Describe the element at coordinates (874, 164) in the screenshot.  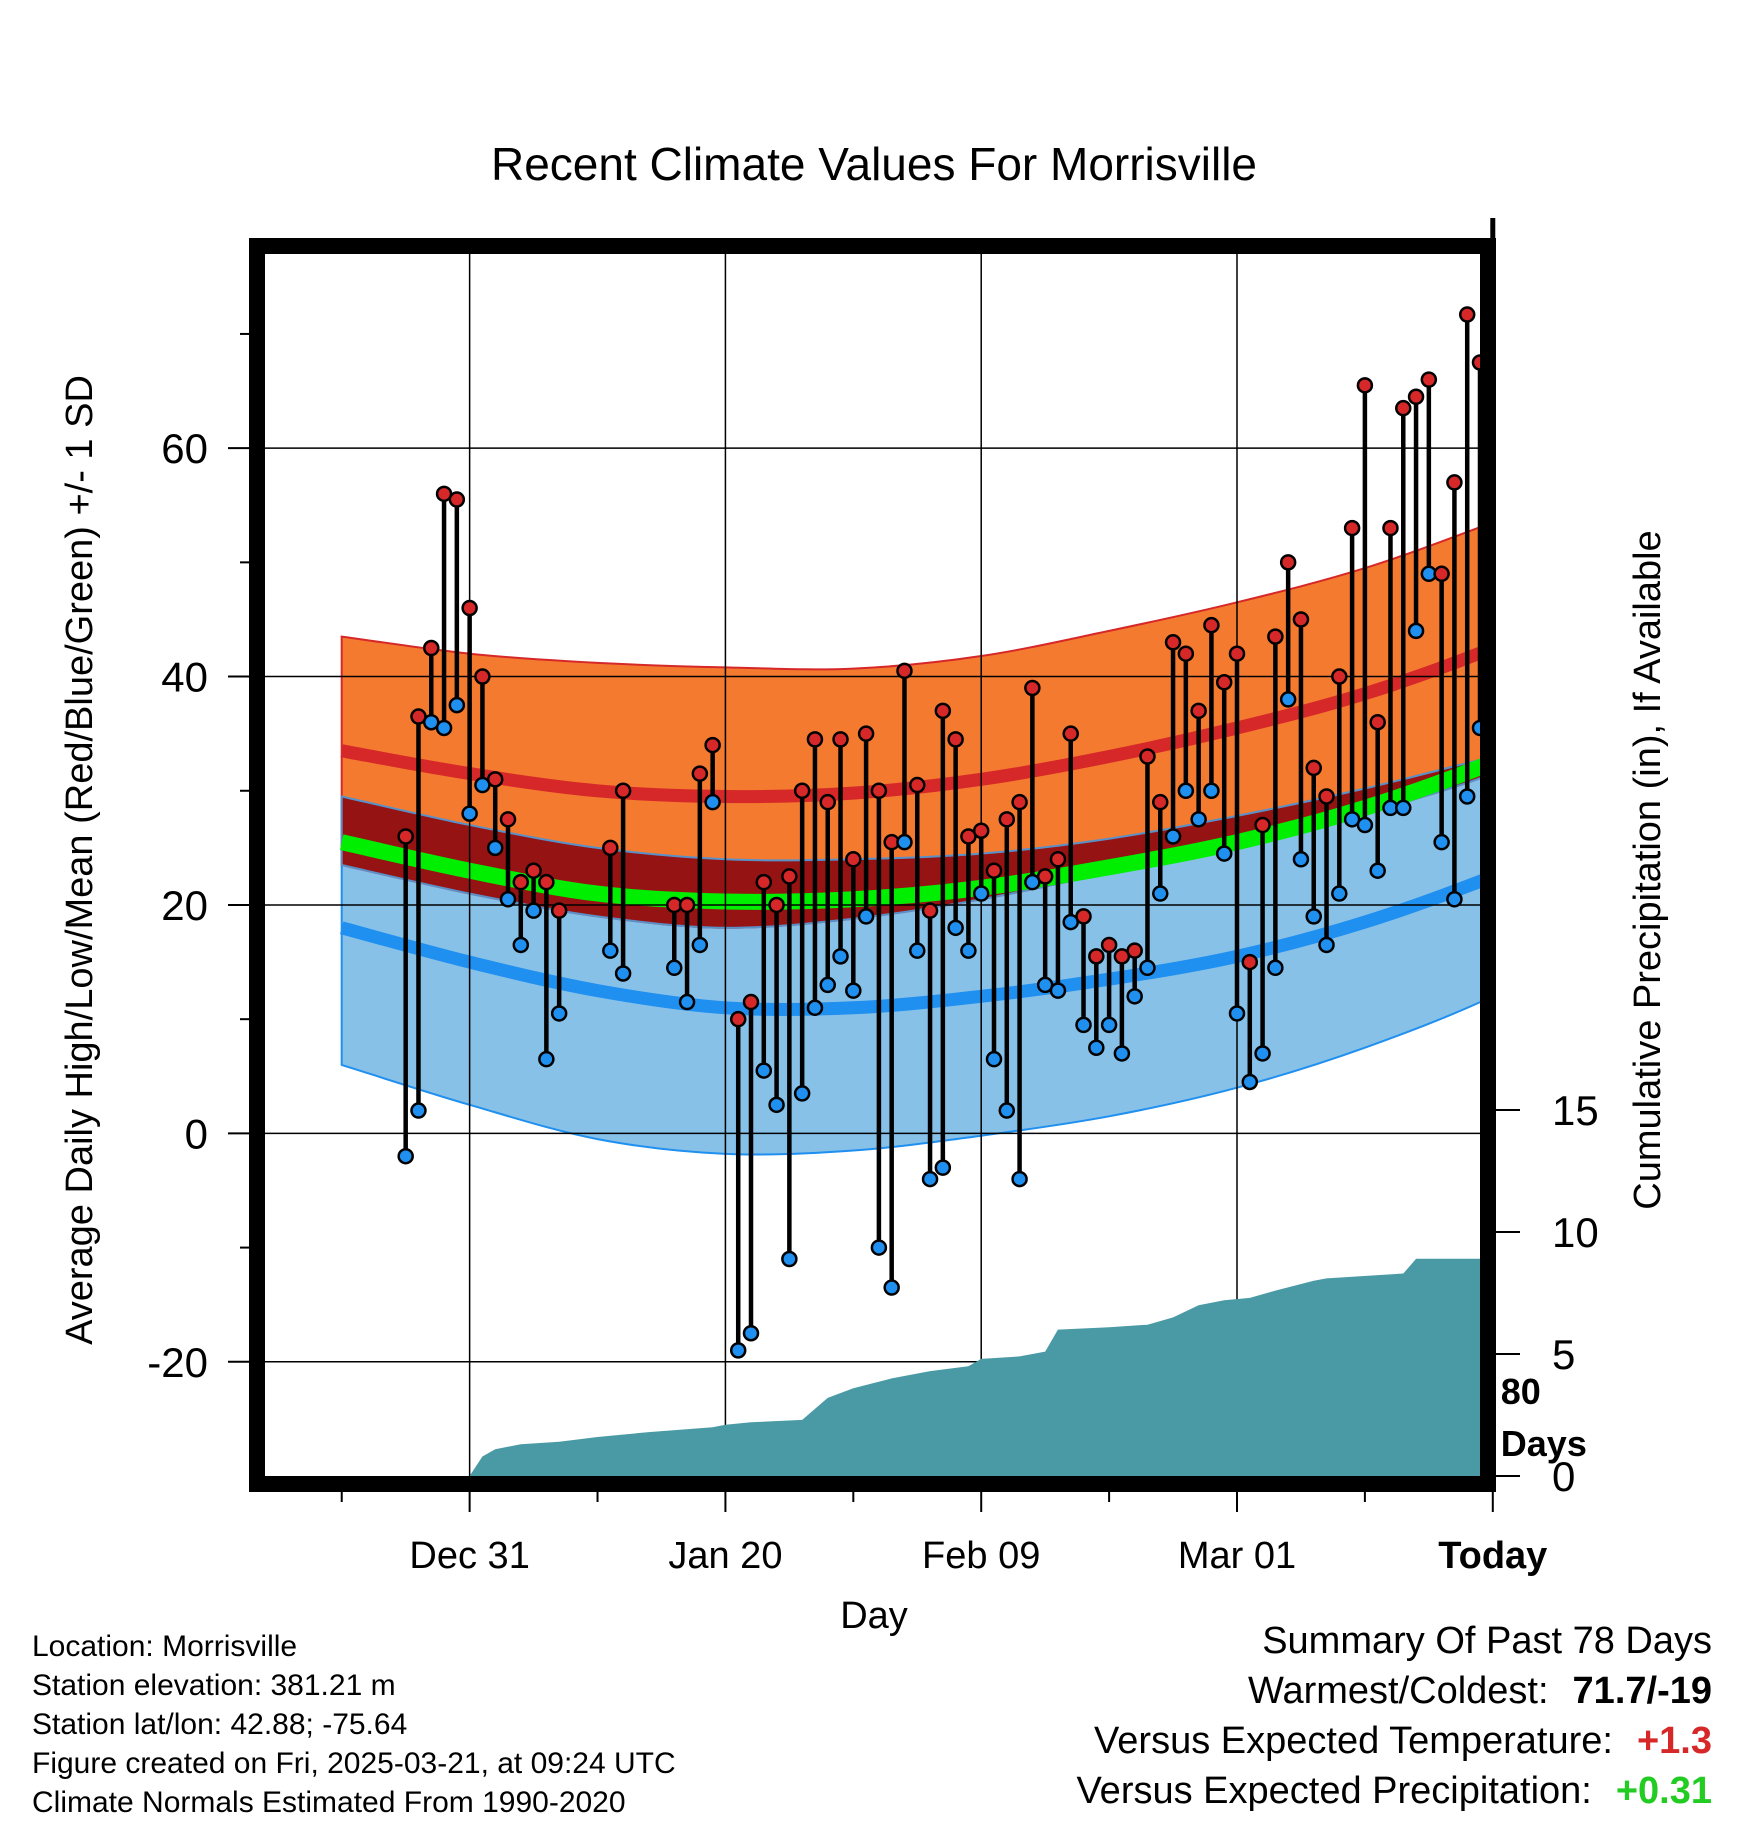
I see `chart-title: Recent Climate Values For Morrisville` at that location.